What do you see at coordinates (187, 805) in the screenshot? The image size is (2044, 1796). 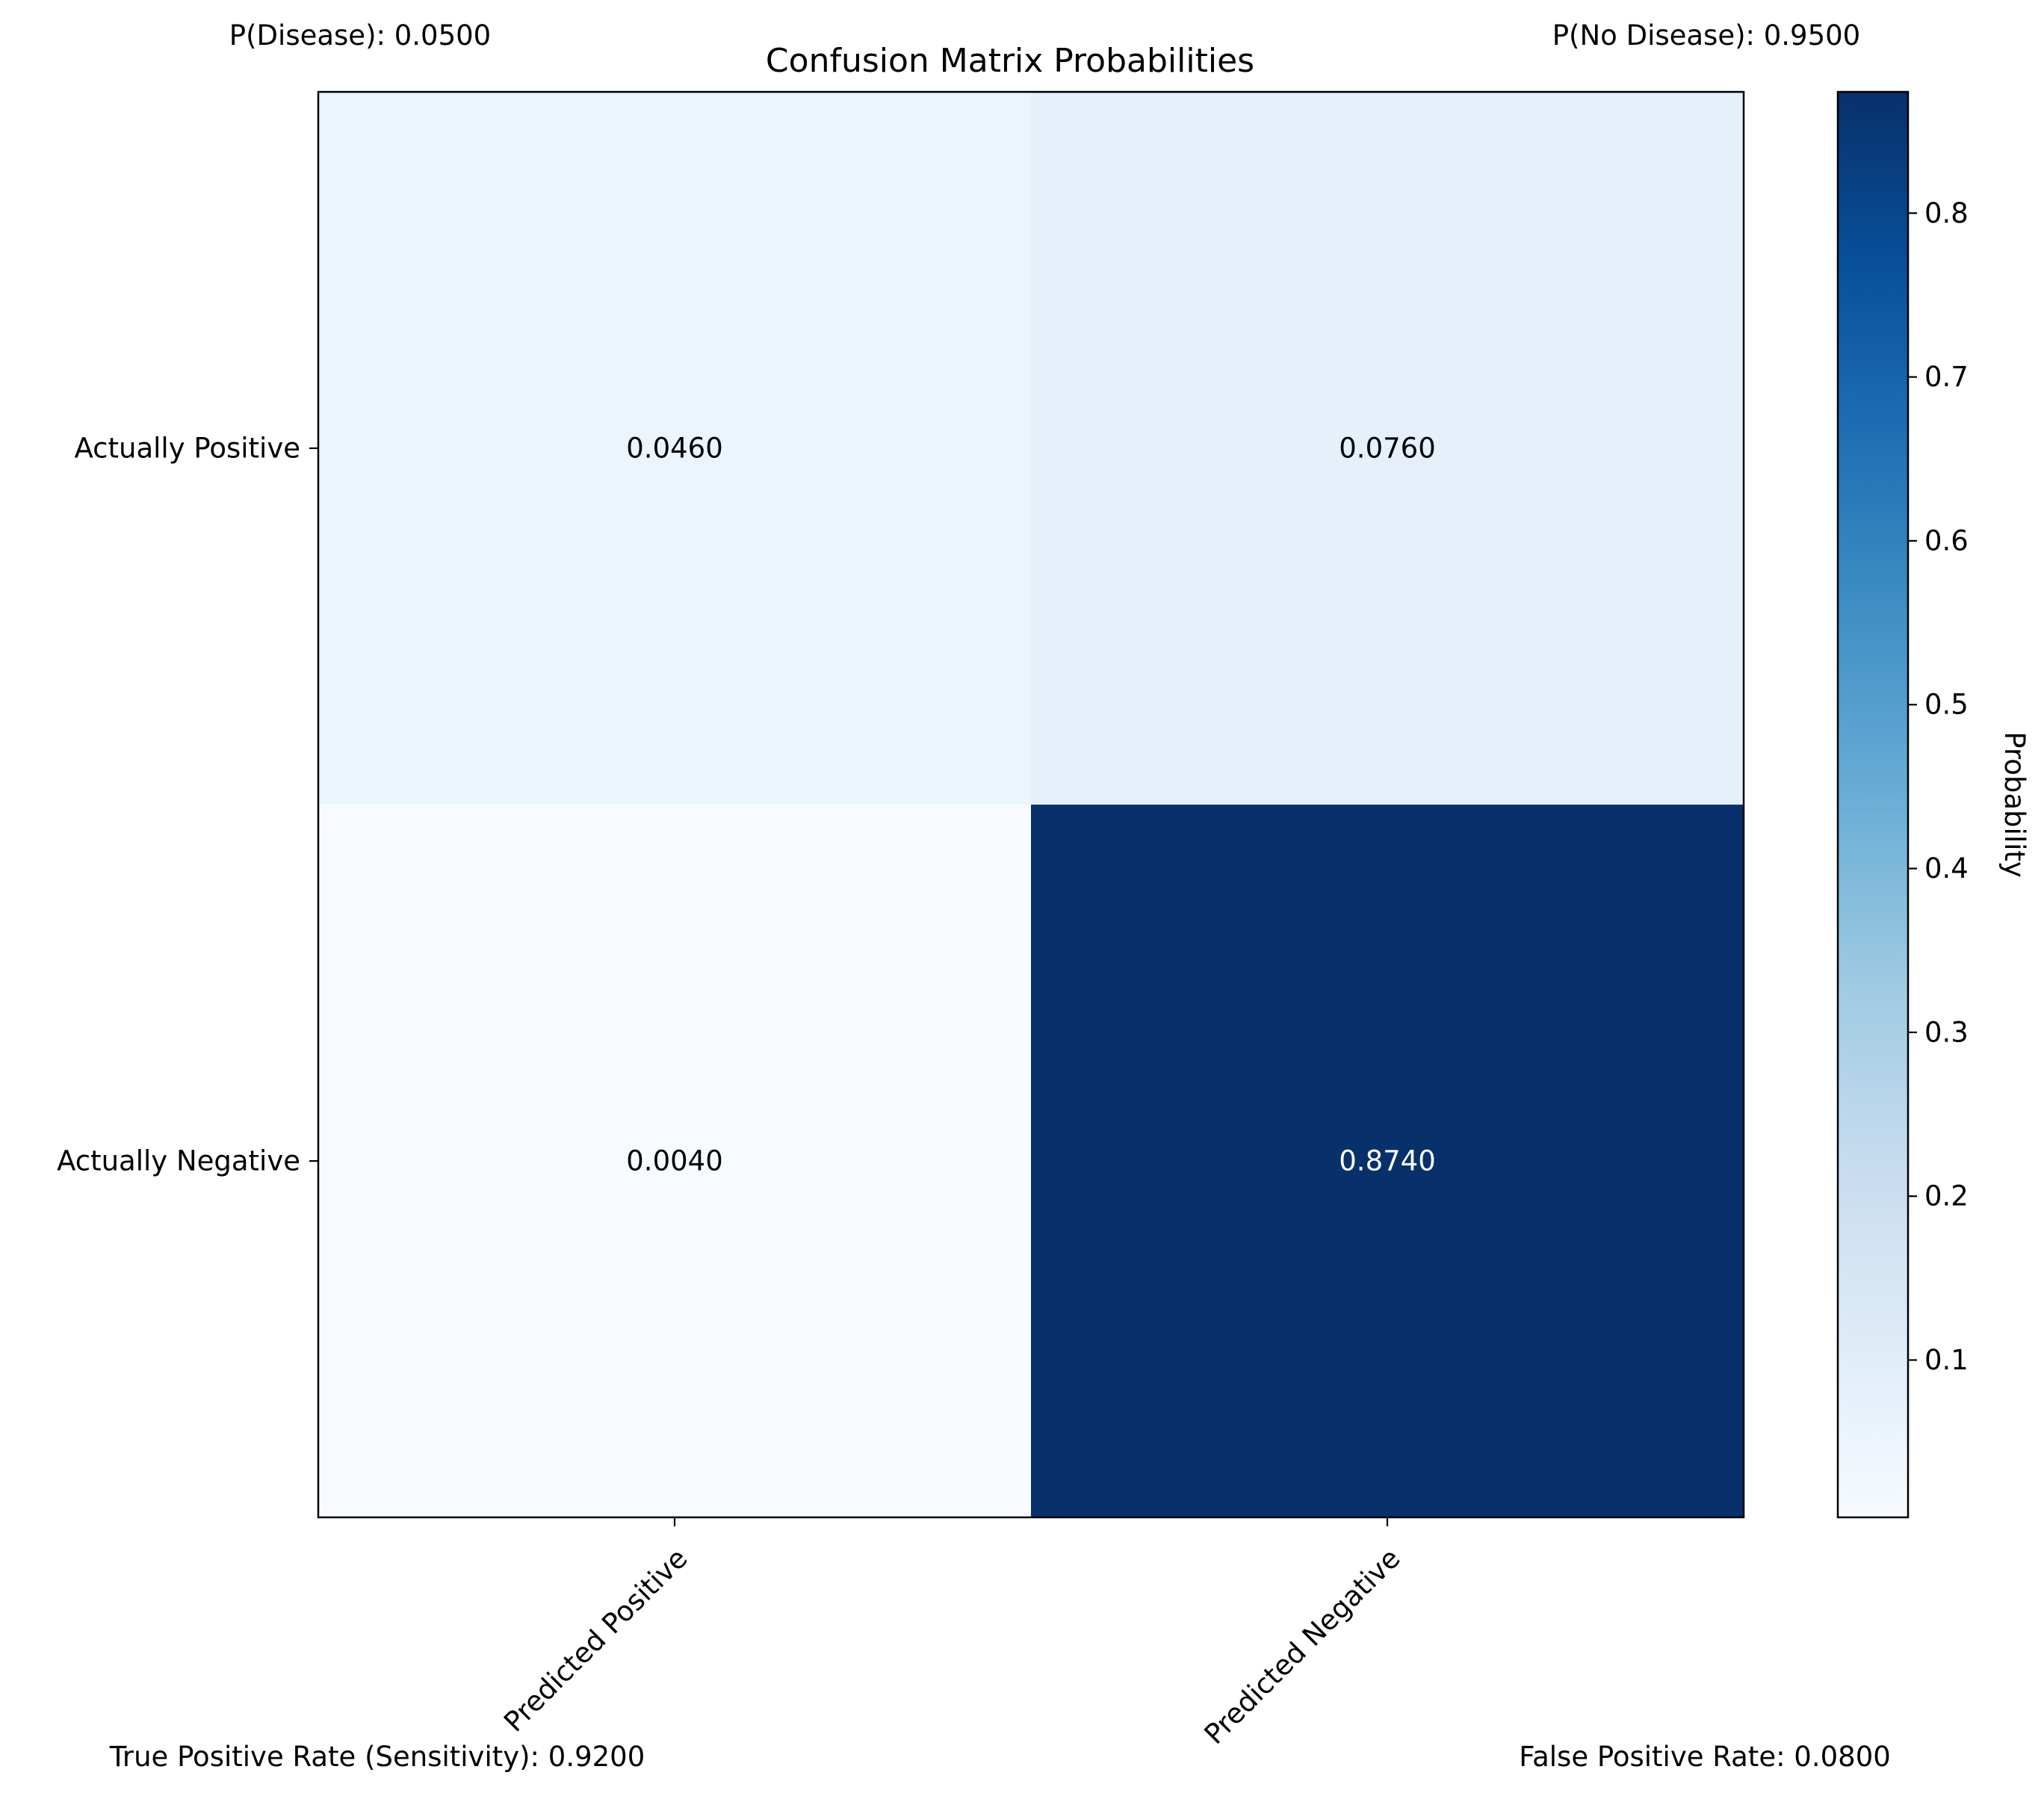 I see `y-axis: Actually Positive Actually Negative` at bounding box center [187, 805].